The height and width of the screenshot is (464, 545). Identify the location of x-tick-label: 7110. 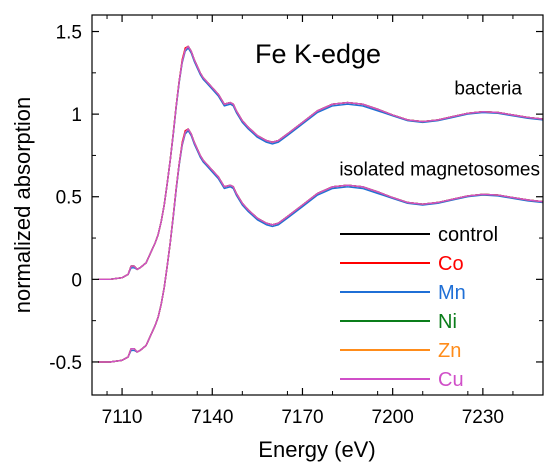
(122, 417).